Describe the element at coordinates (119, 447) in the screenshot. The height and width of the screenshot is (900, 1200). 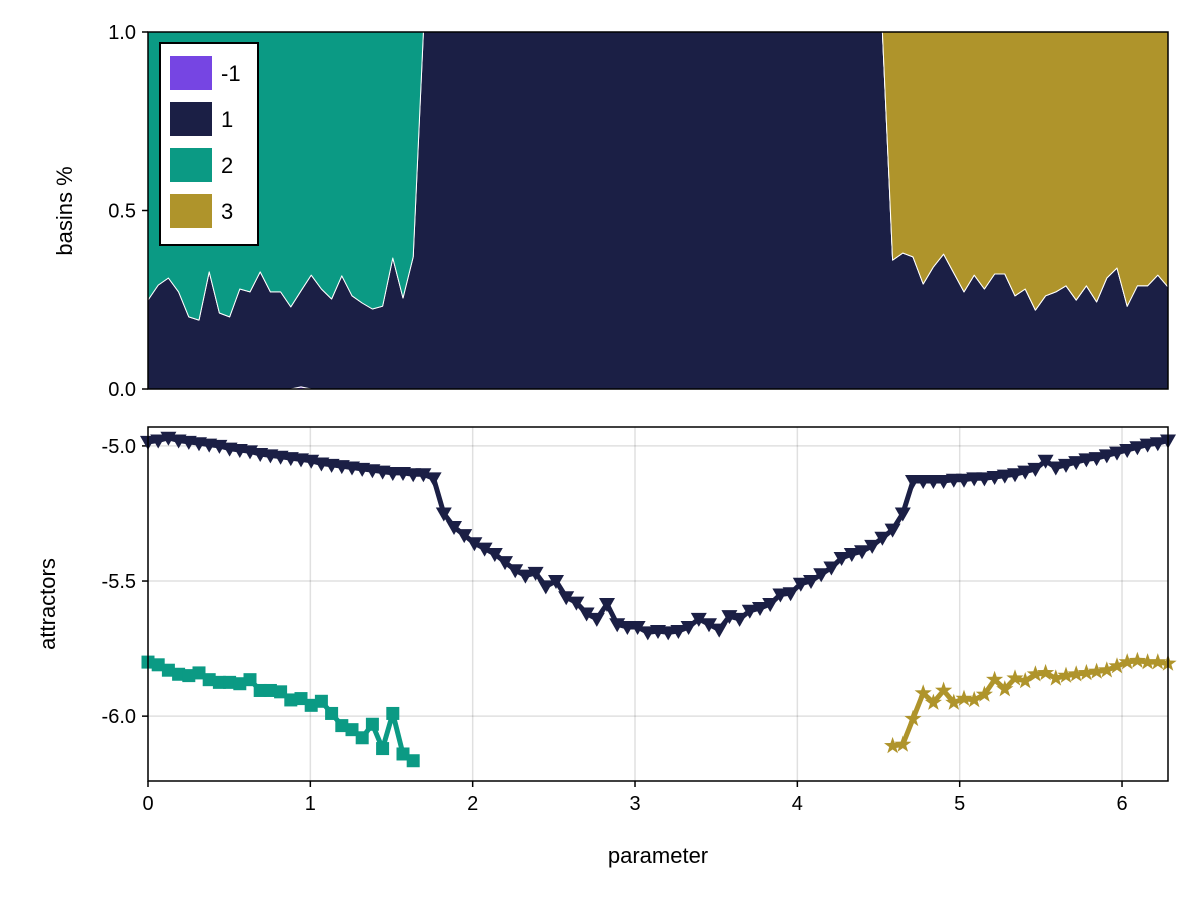
I see `y-tick-label: -5.0` at that location.